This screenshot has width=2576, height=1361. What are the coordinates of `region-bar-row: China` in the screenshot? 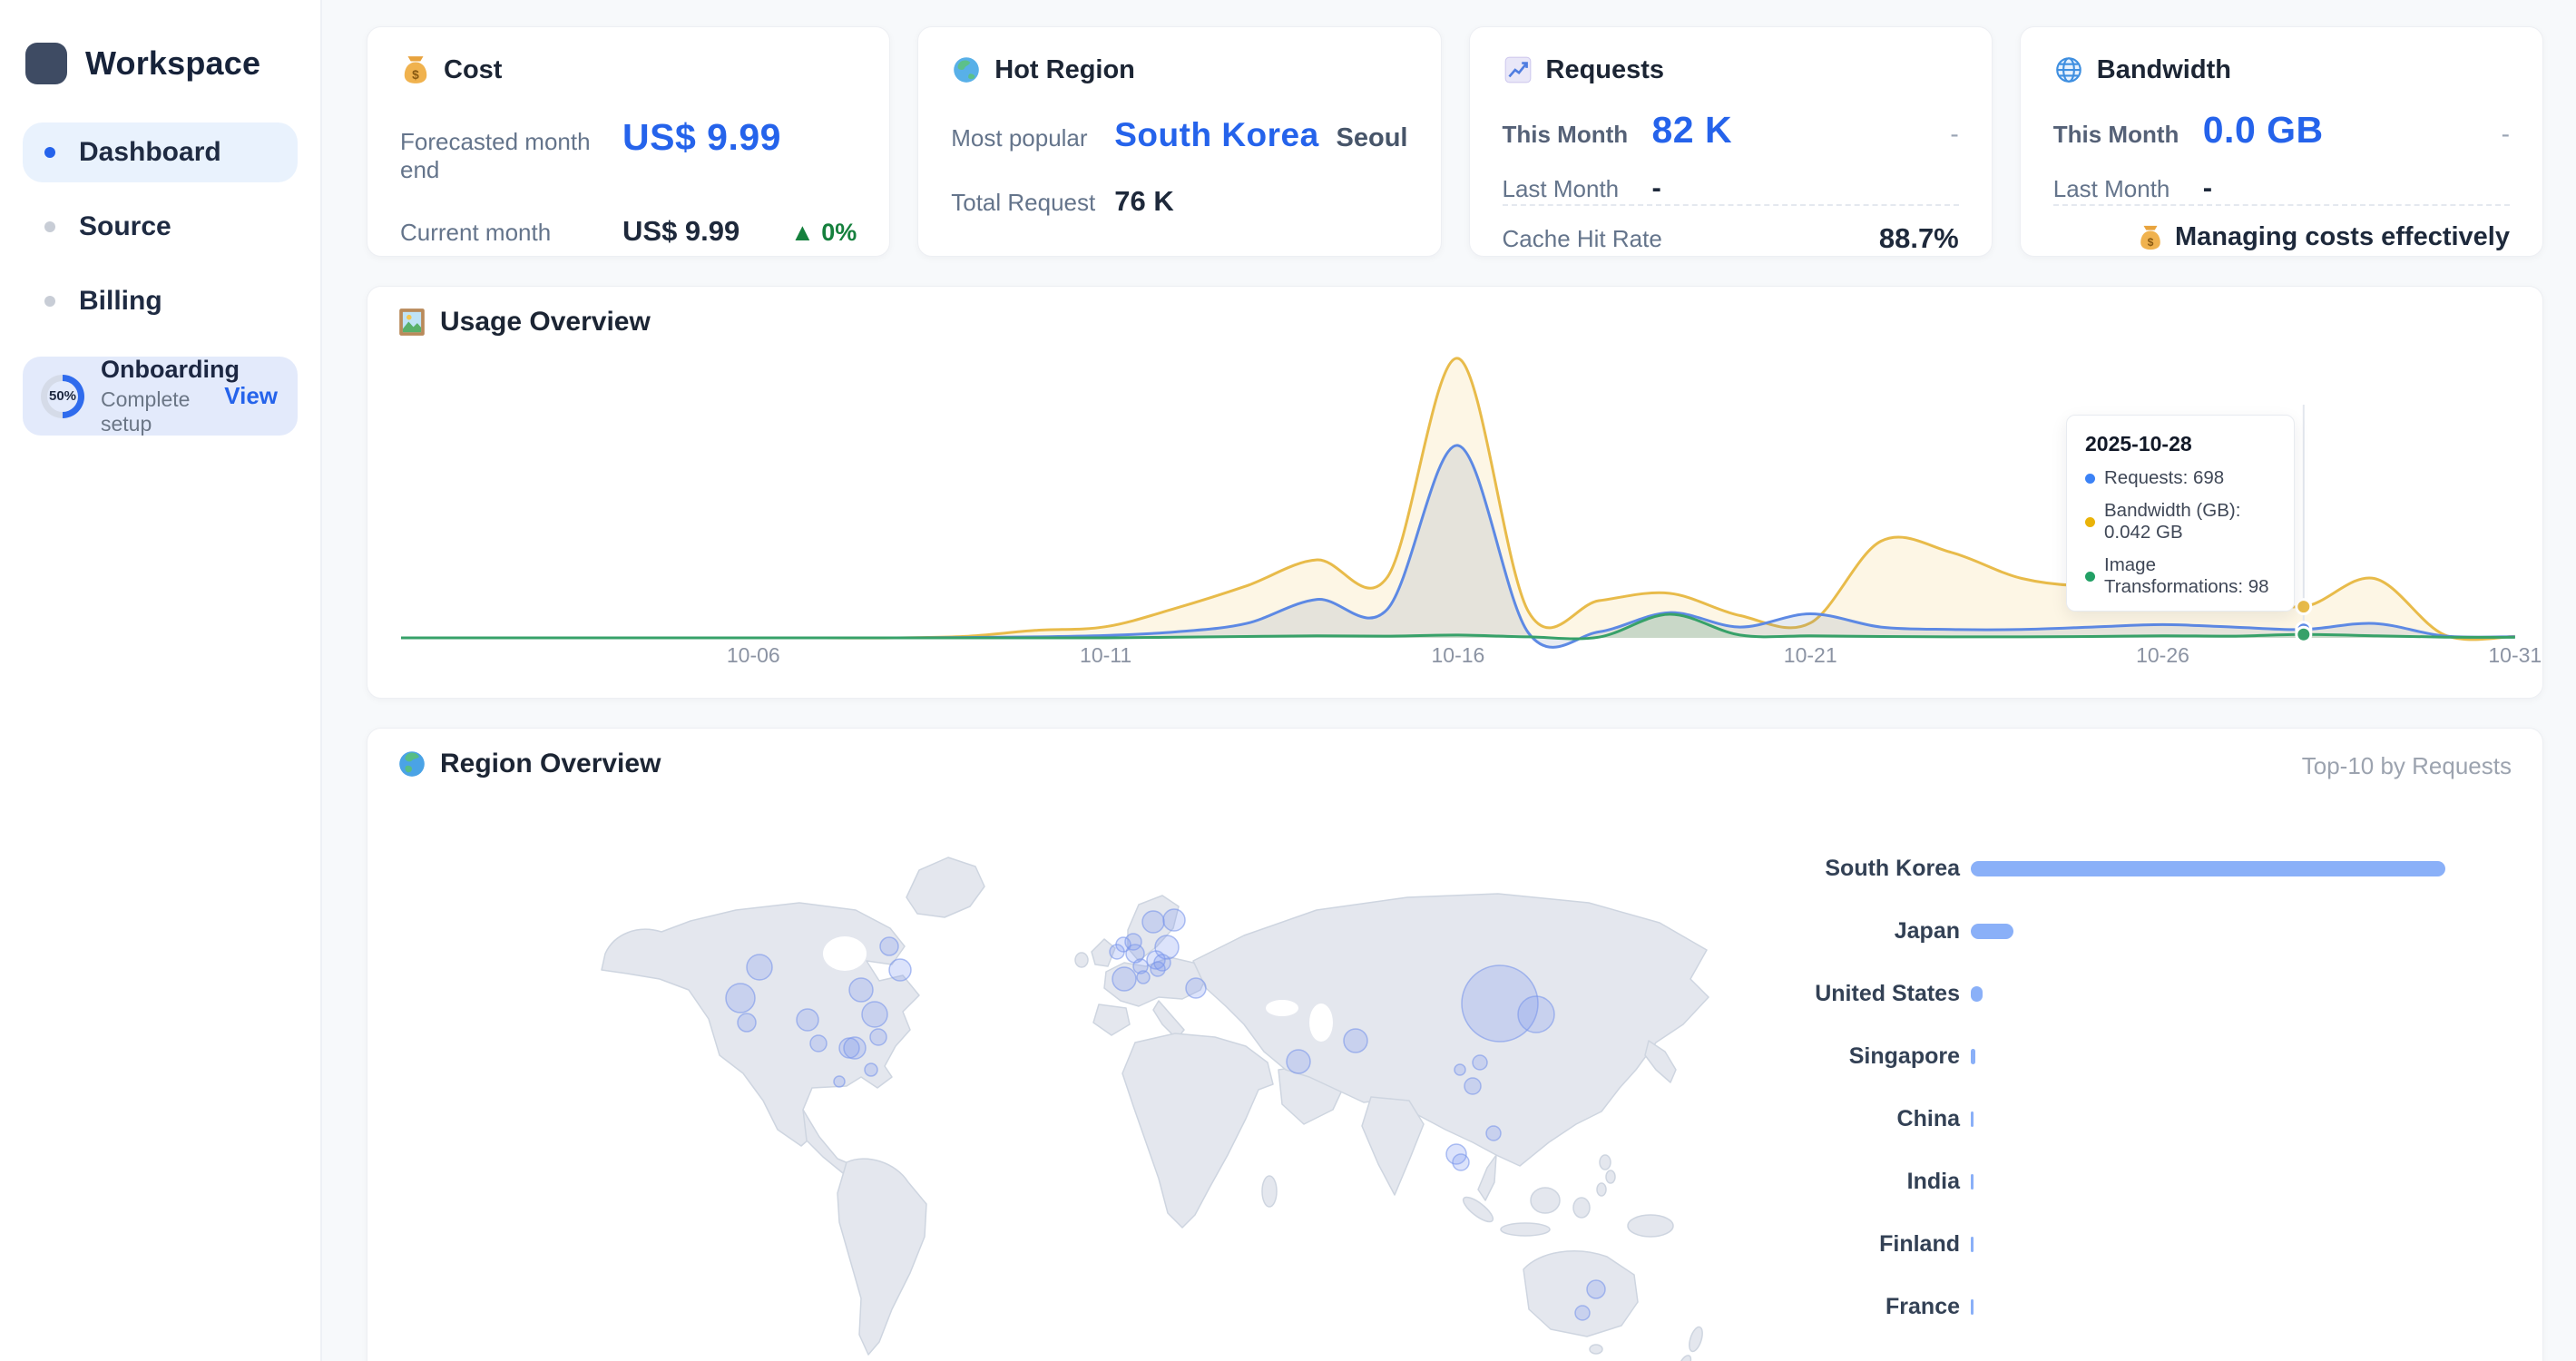 It's located at (2031, 1119).